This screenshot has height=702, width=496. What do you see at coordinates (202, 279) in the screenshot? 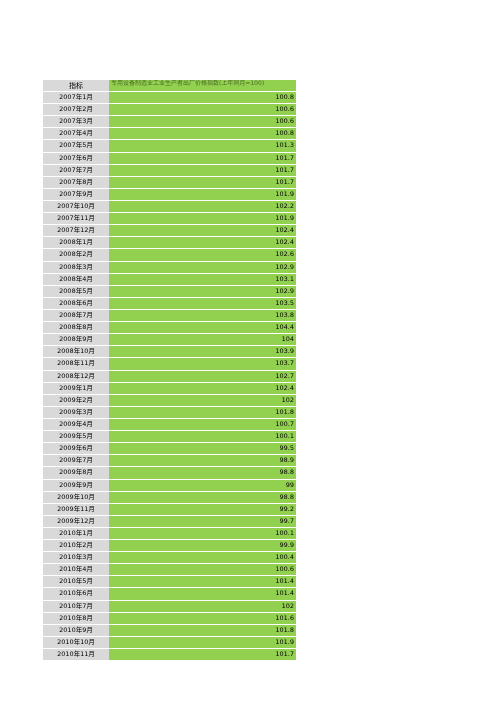
I see `value-cell: 103.1` at bounding box center [202, 279].